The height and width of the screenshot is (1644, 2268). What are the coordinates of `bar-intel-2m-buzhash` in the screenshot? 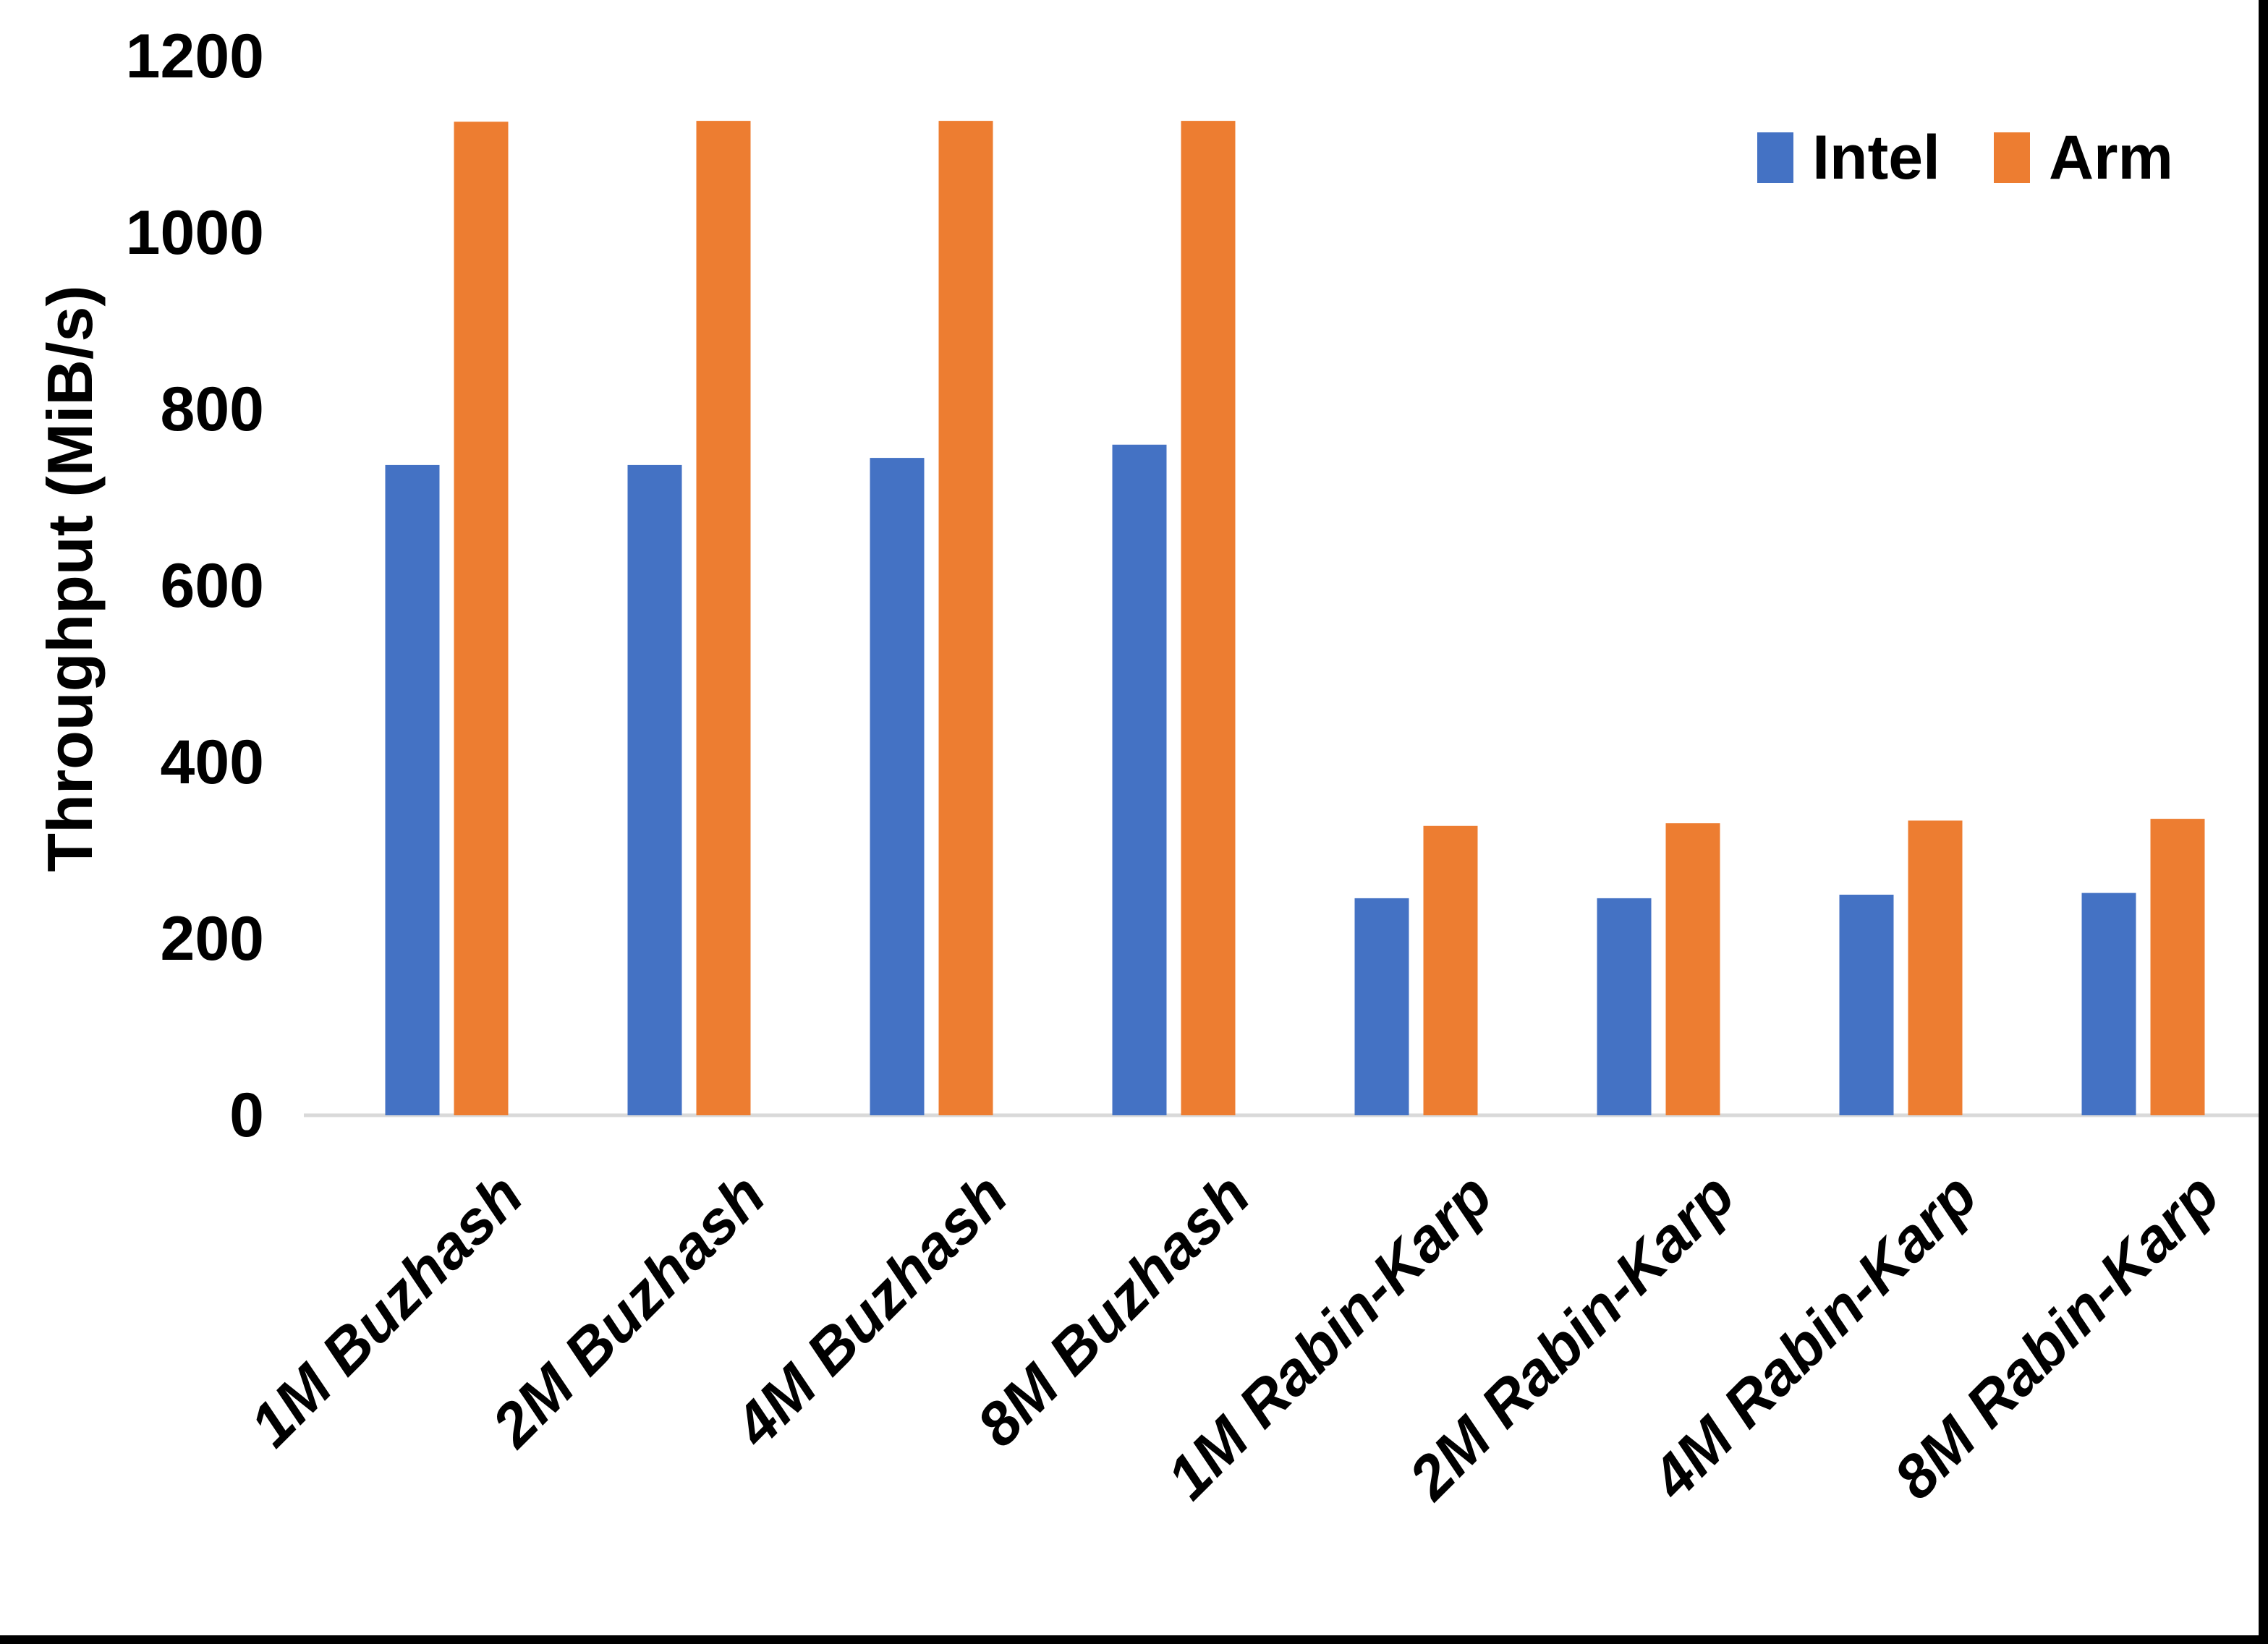 It's located at (654, 789).